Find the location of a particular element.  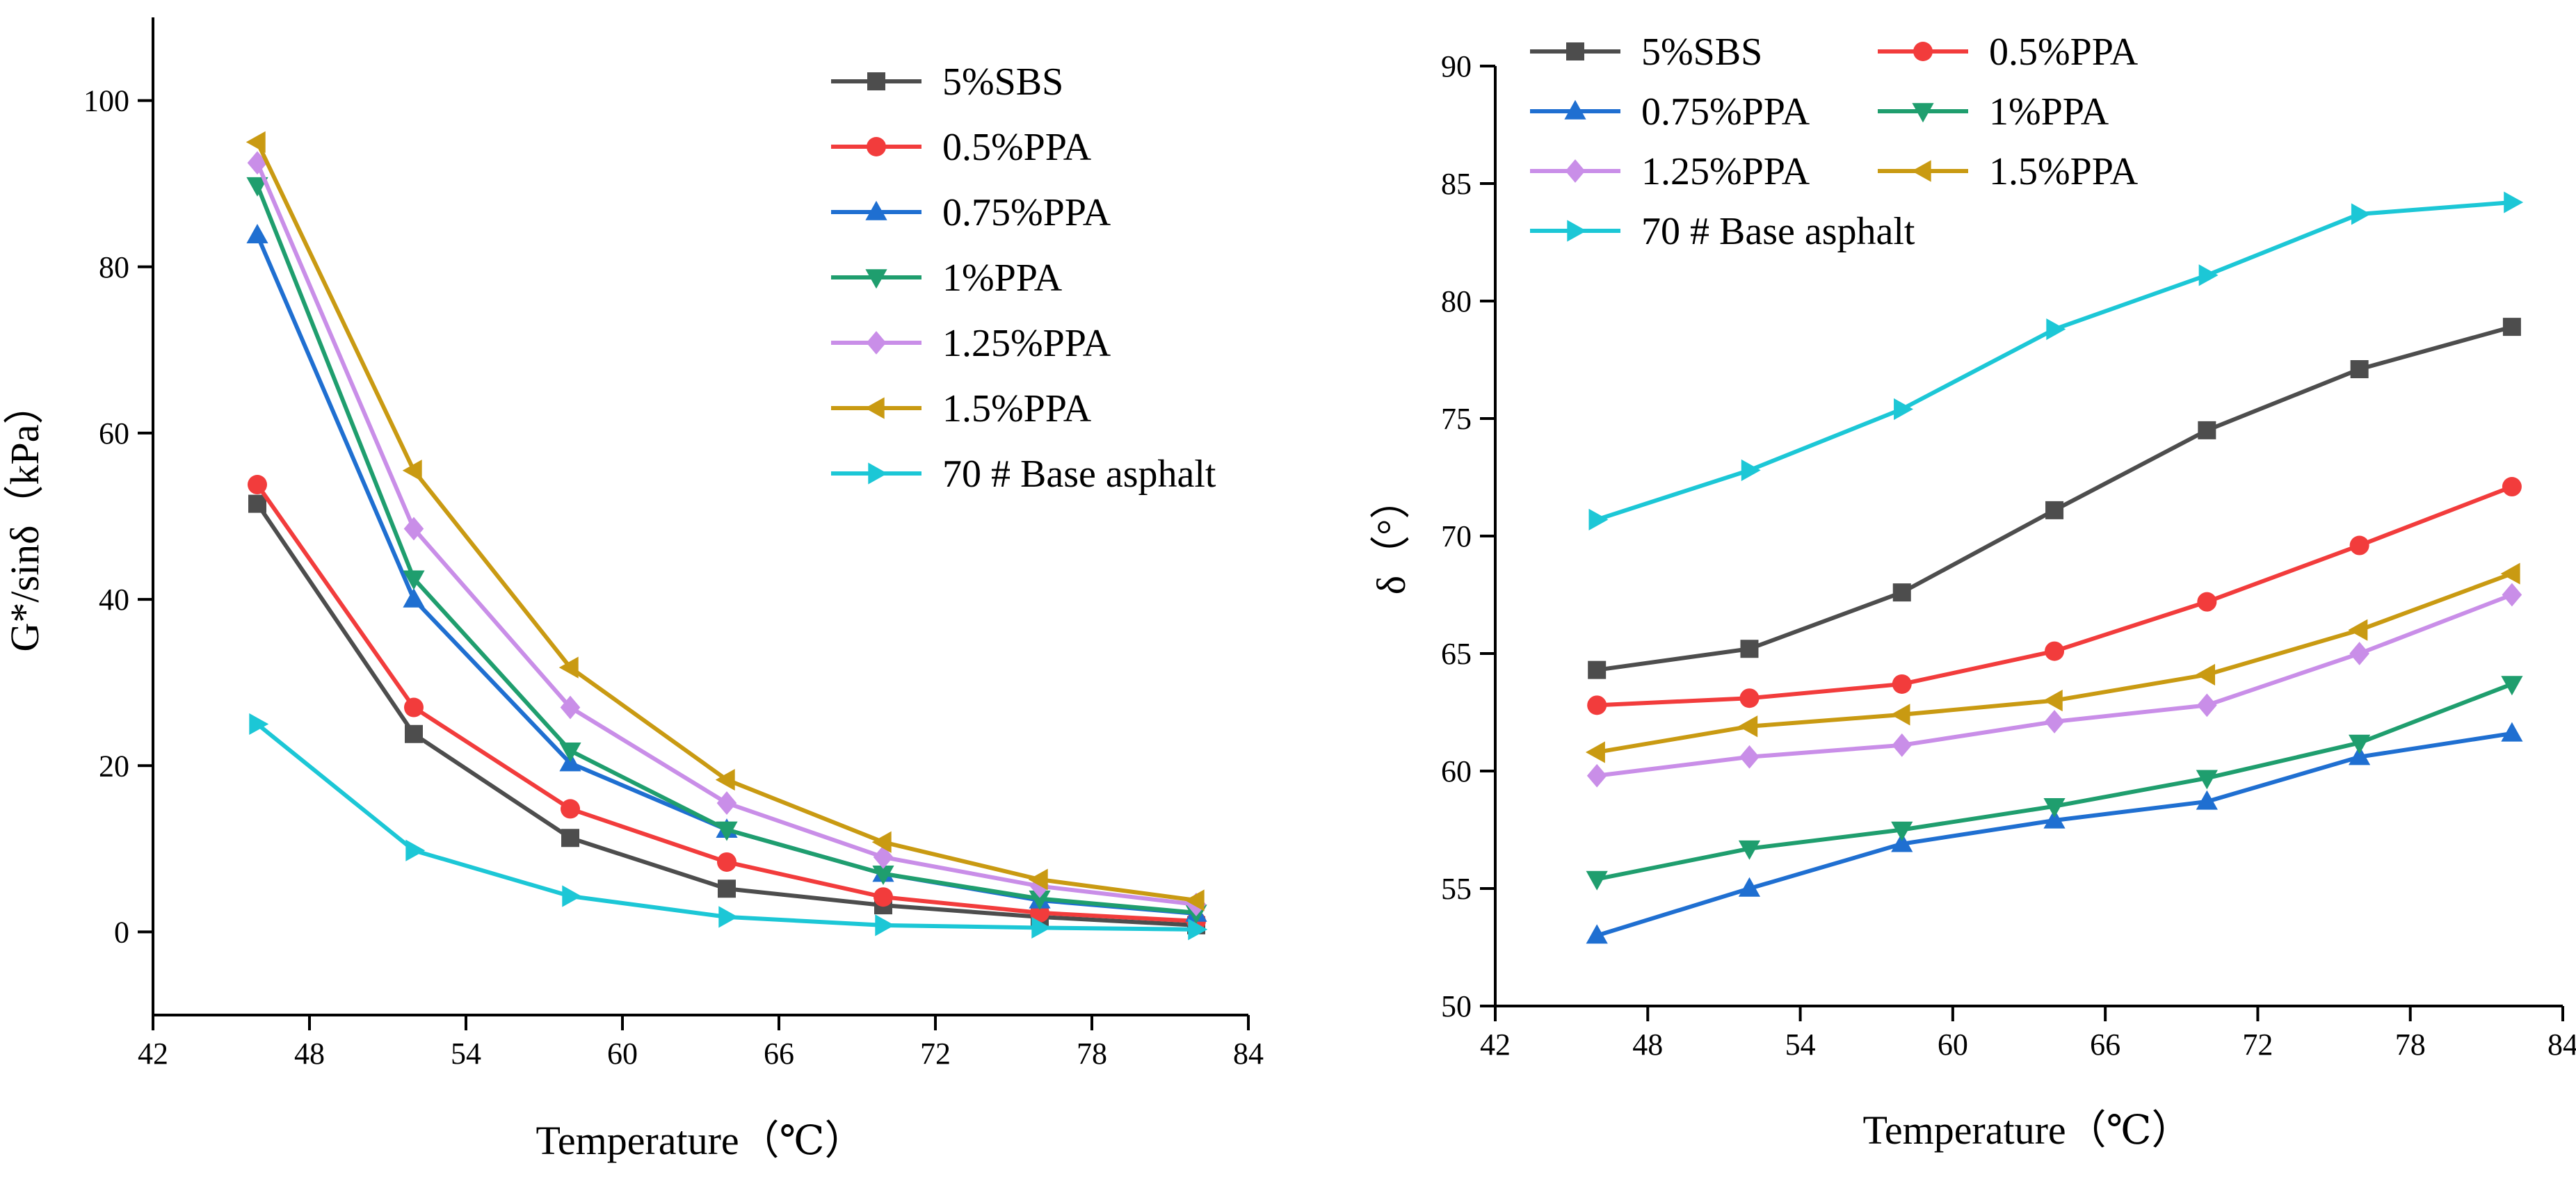

x-tick-label: 42 is located at coordinates (1495, 1045).